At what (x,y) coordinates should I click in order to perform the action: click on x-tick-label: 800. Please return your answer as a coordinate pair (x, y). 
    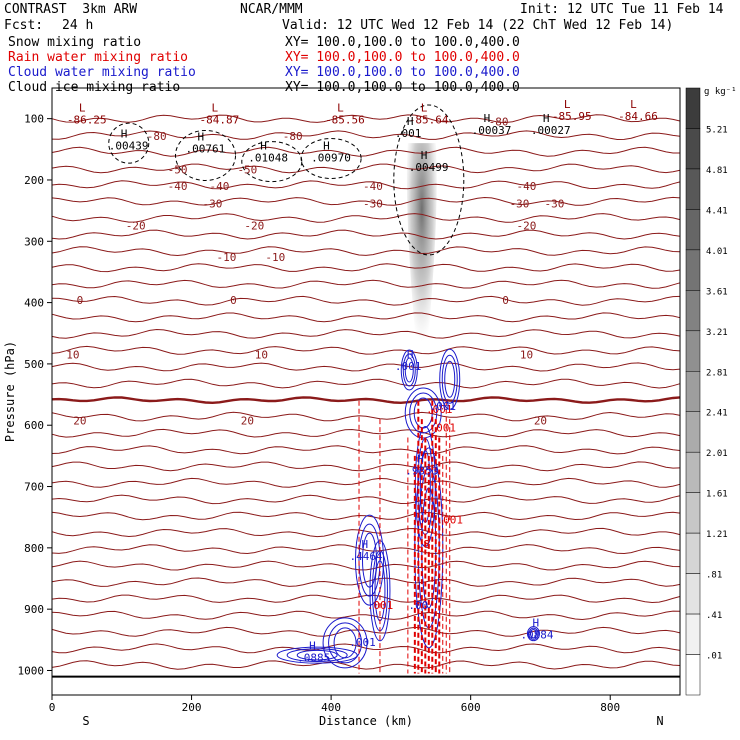
    Looking at the image, I should click on (610, 707).